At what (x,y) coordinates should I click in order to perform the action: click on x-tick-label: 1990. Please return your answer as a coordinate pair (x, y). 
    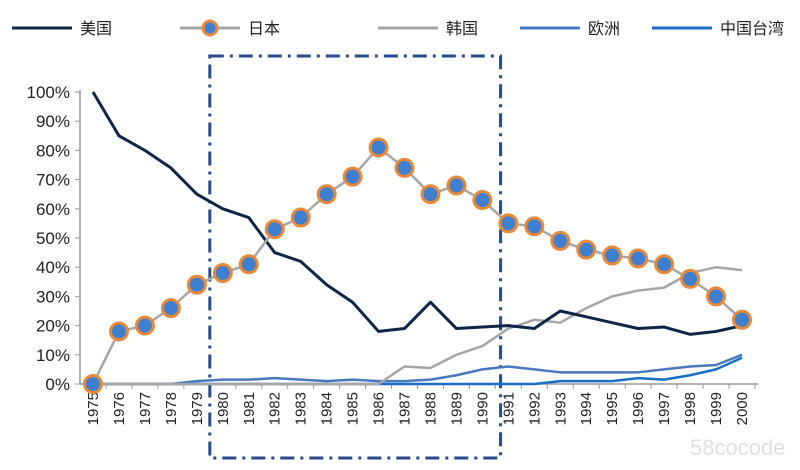
    Looking at the image, I should click on (482, 408).